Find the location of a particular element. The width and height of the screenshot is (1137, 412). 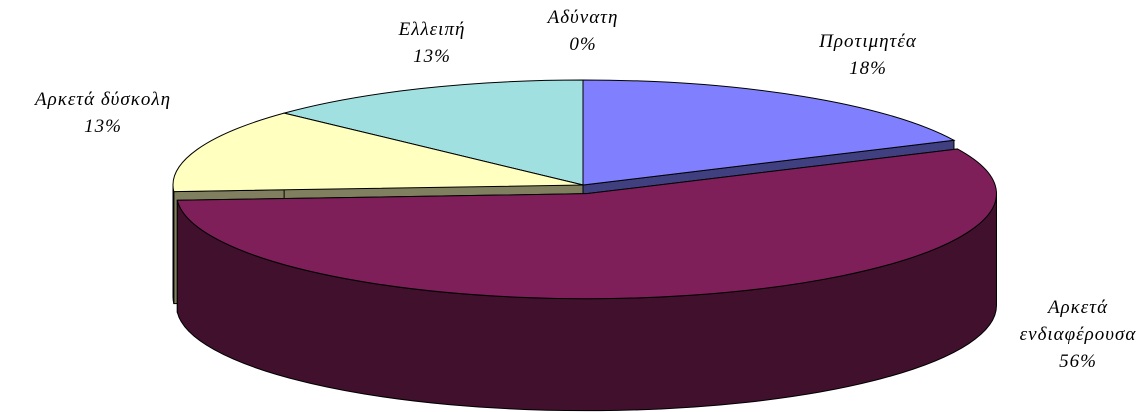

slice-label: Προτιμητέα 18% is located at coordinates (868, 55).